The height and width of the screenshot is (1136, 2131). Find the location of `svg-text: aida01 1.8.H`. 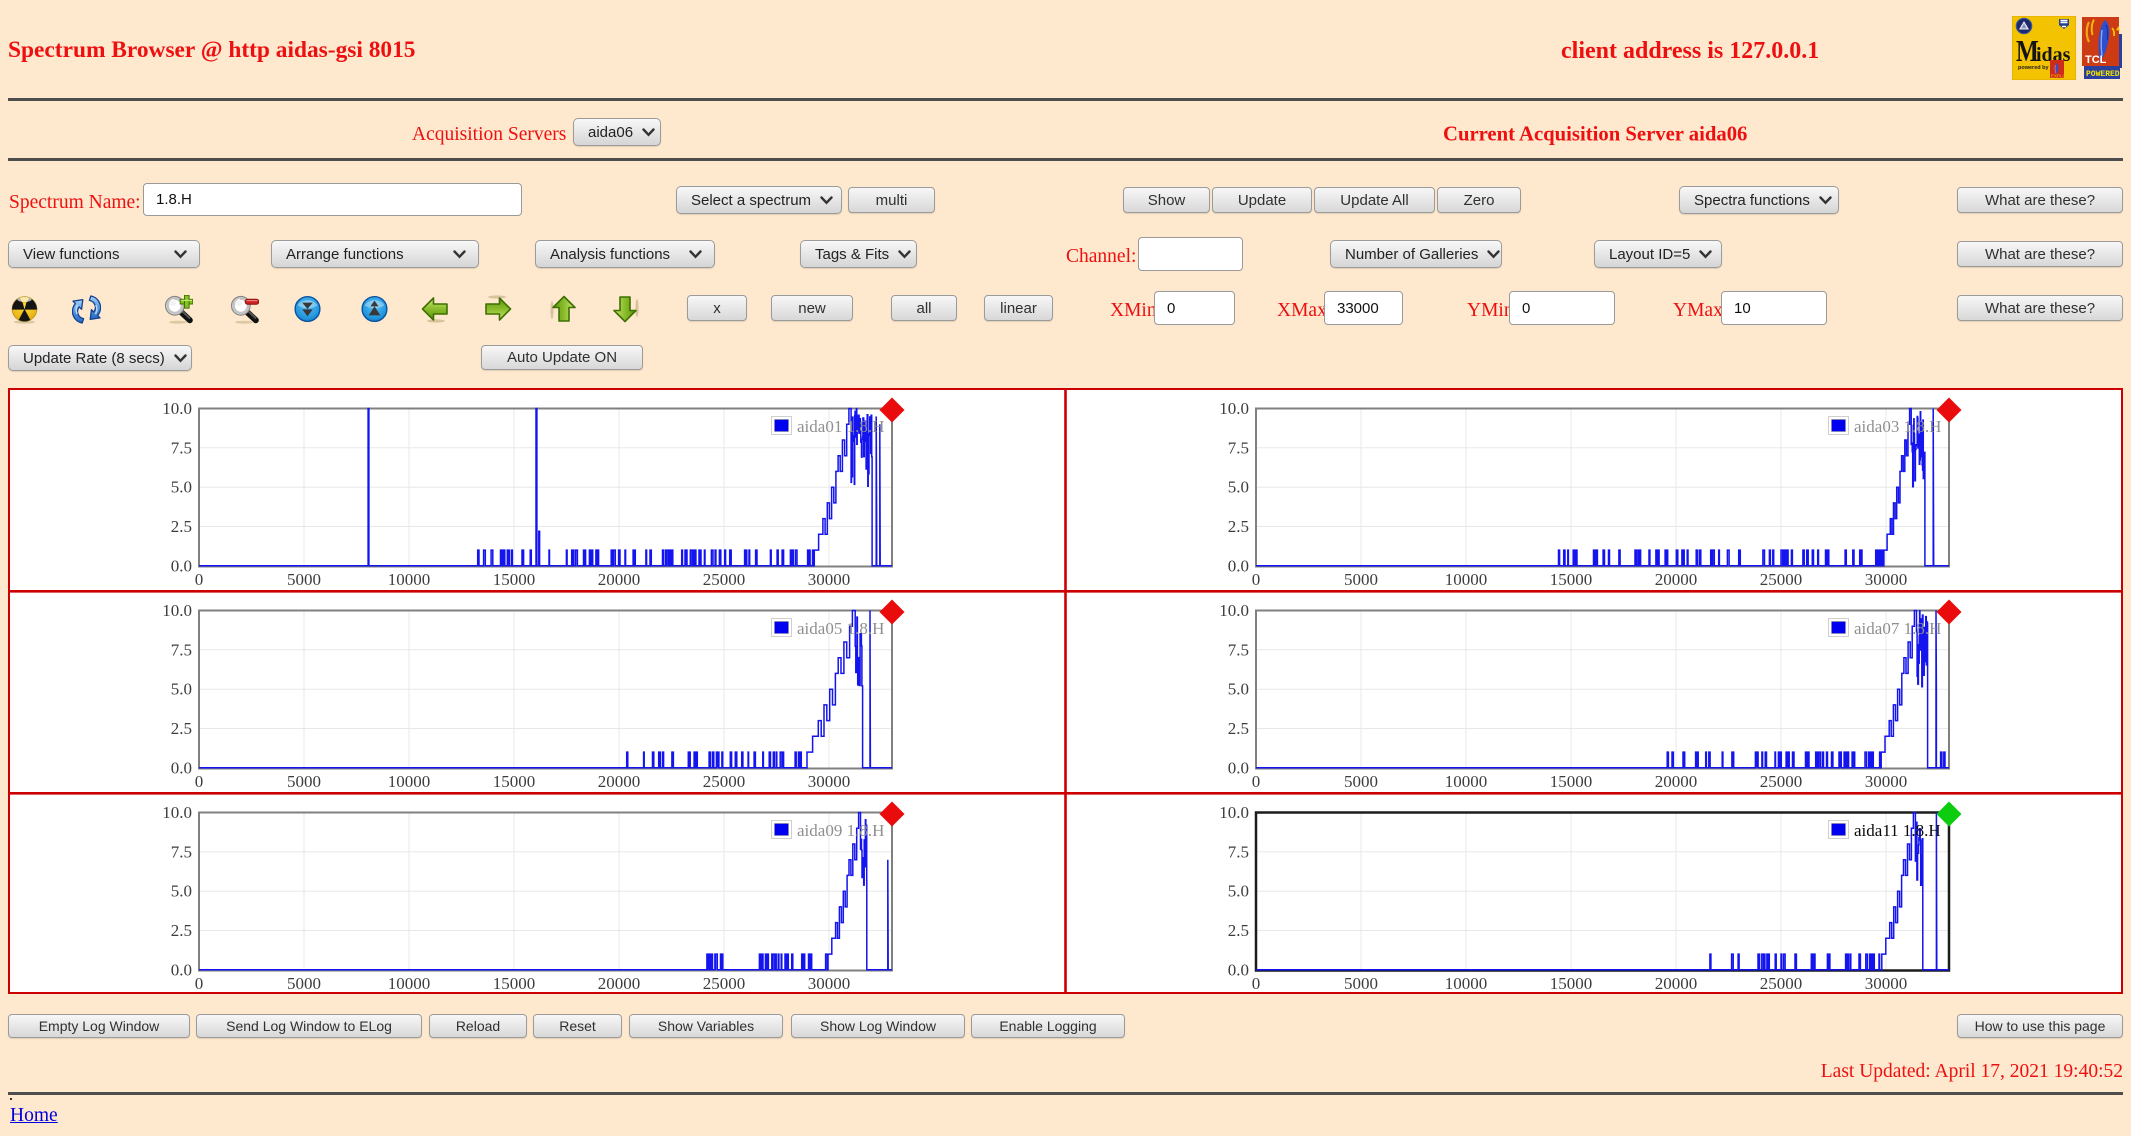

svg-text: aida01 1.8.H is located at coordinates (840, 426).